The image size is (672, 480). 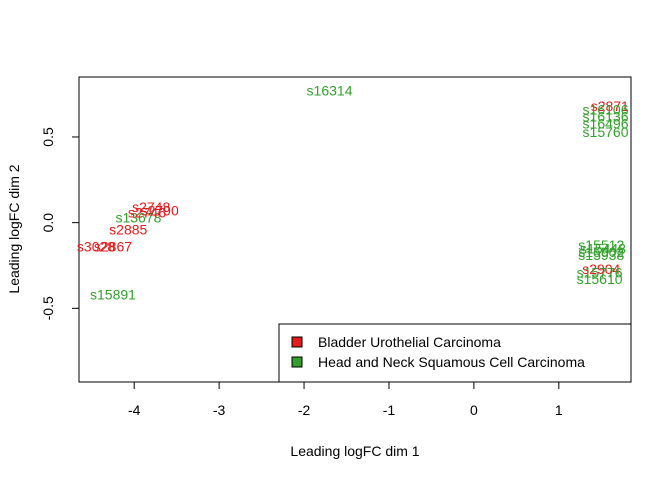 I want to click on legend-label-head-neck: Head and Neck Squamous Cell Carcinoma, so click(x=451, y=362).